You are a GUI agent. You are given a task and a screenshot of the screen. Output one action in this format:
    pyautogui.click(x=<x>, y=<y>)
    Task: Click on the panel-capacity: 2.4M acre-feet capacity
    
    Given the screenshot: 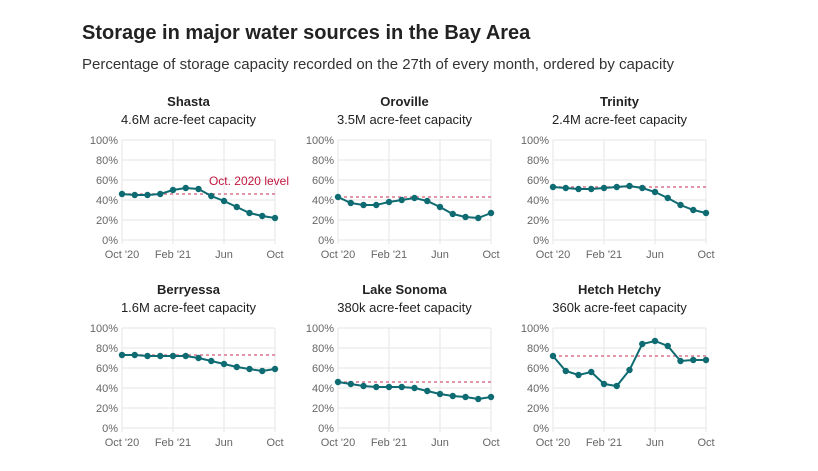 What is the action you would take?
    pyautogui.click(x=620, y=119)
    